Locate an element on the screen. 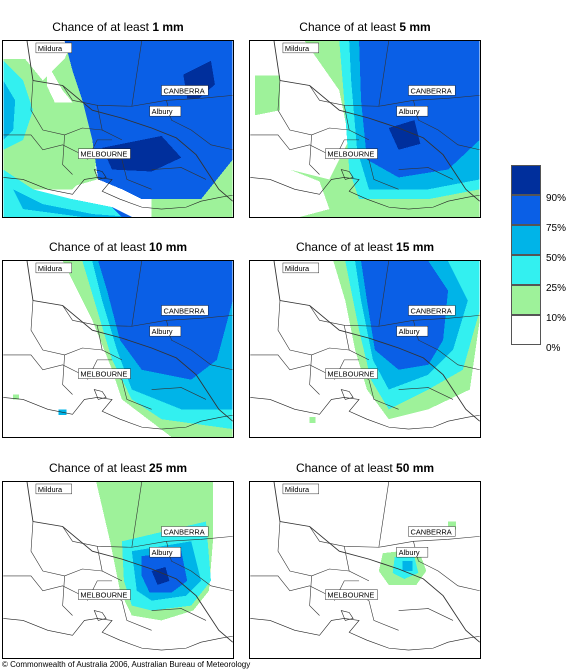 The width and height of the screenshot is (570, 671). legend-label-0: 0% is located at coordinates (553, 348).